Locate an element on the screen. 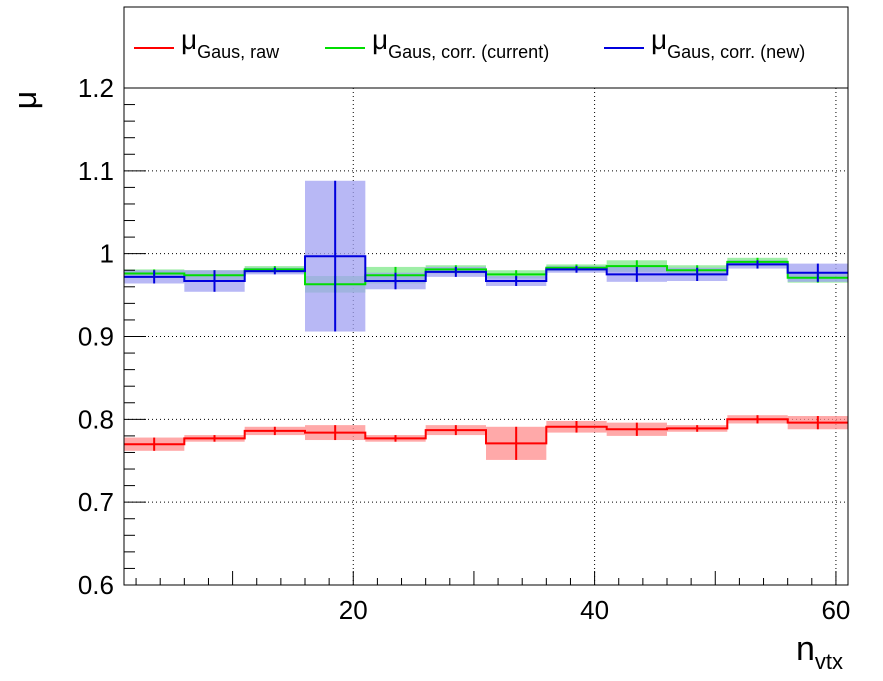  legend-label: μGaus, corr. (new) is located at coordinates (728, 43).